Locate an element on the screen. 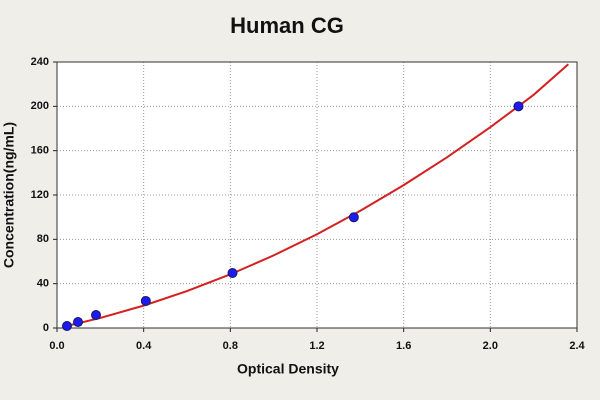  y-axis-label: Concentration(ng/mL) is located at coordinates (9, 195).